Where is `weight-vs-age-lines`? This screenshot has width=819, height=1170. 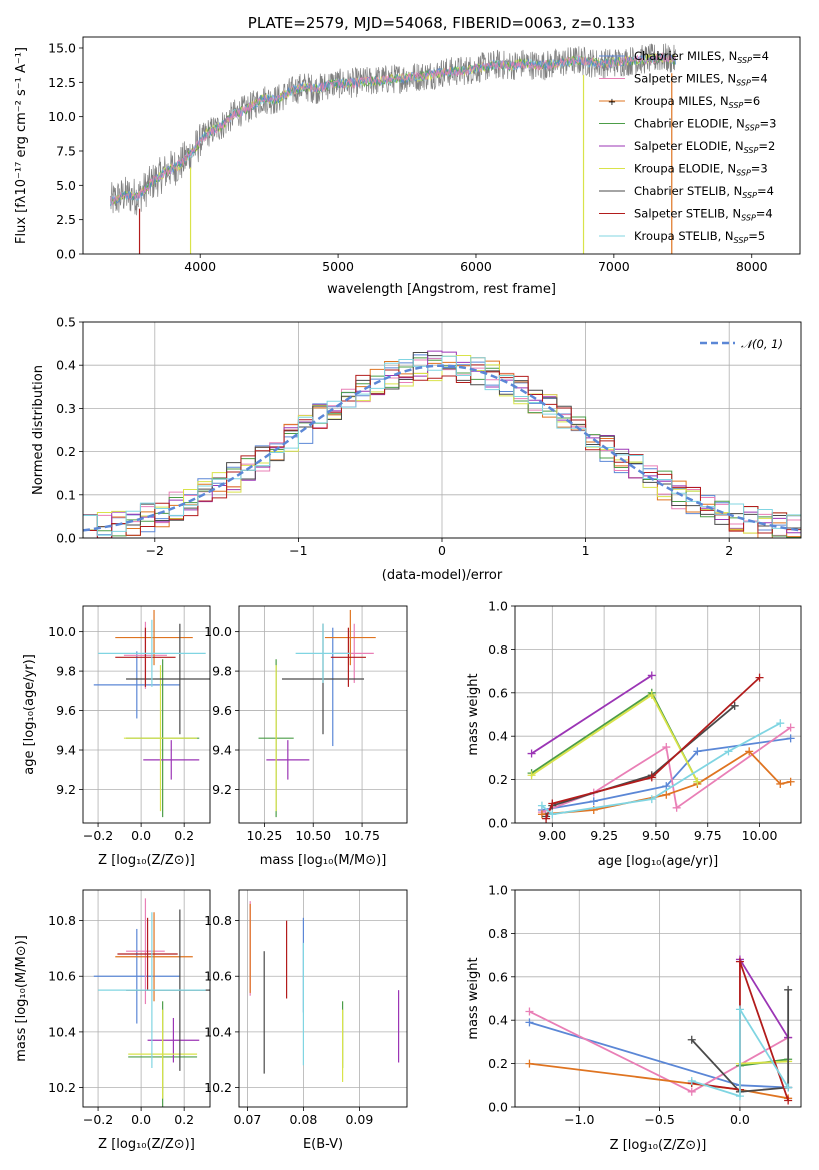 weight-vs-age-lines is located at coordinates (661, 747).